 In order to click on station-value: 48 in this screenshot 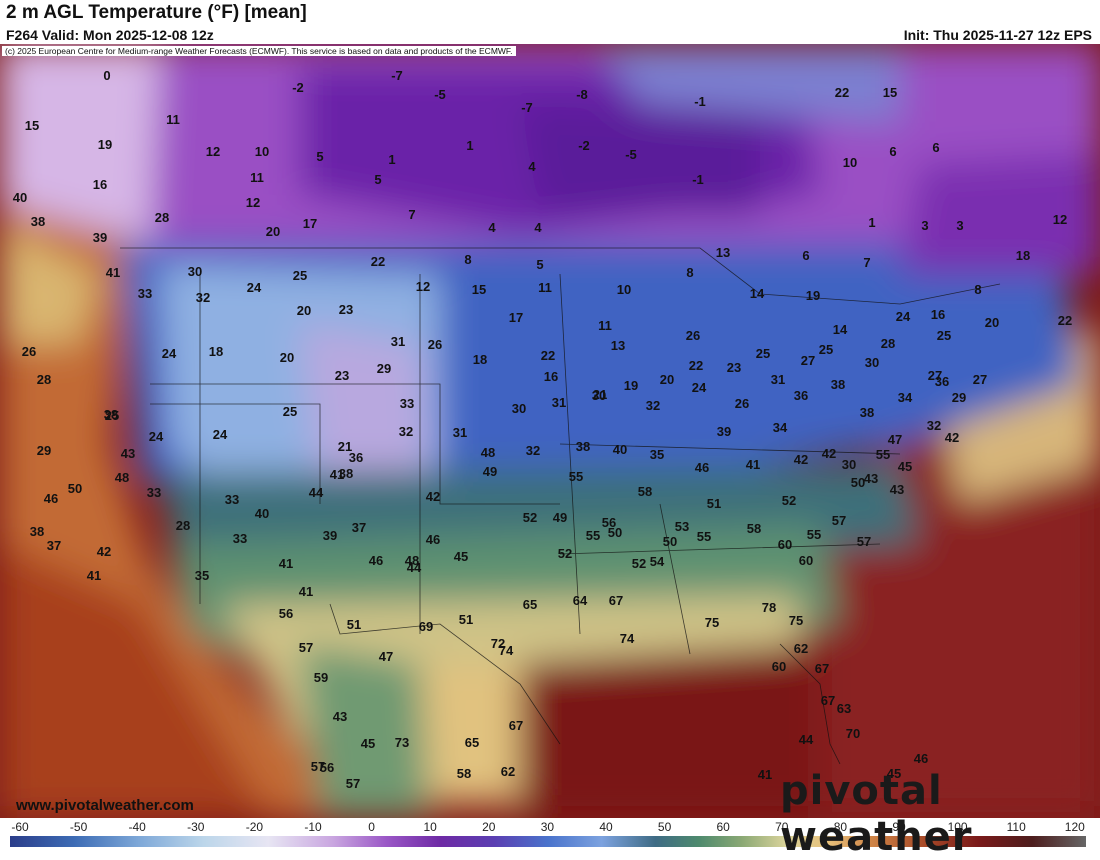, I will do `click(122, 477)`.